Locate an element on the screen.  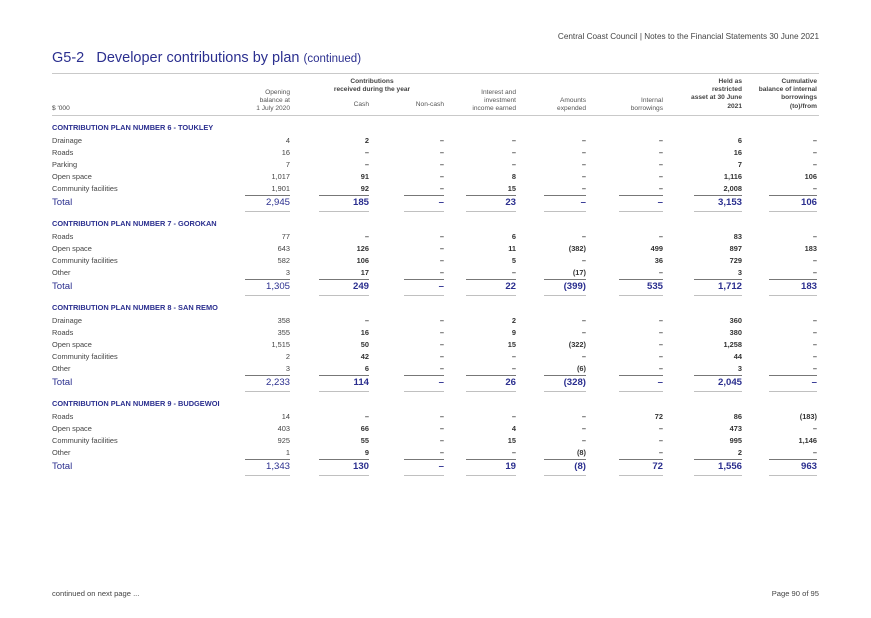
table-row: Open space 643 126 – 11 (382) 499 897 183 is located at coordinates (435, 250).